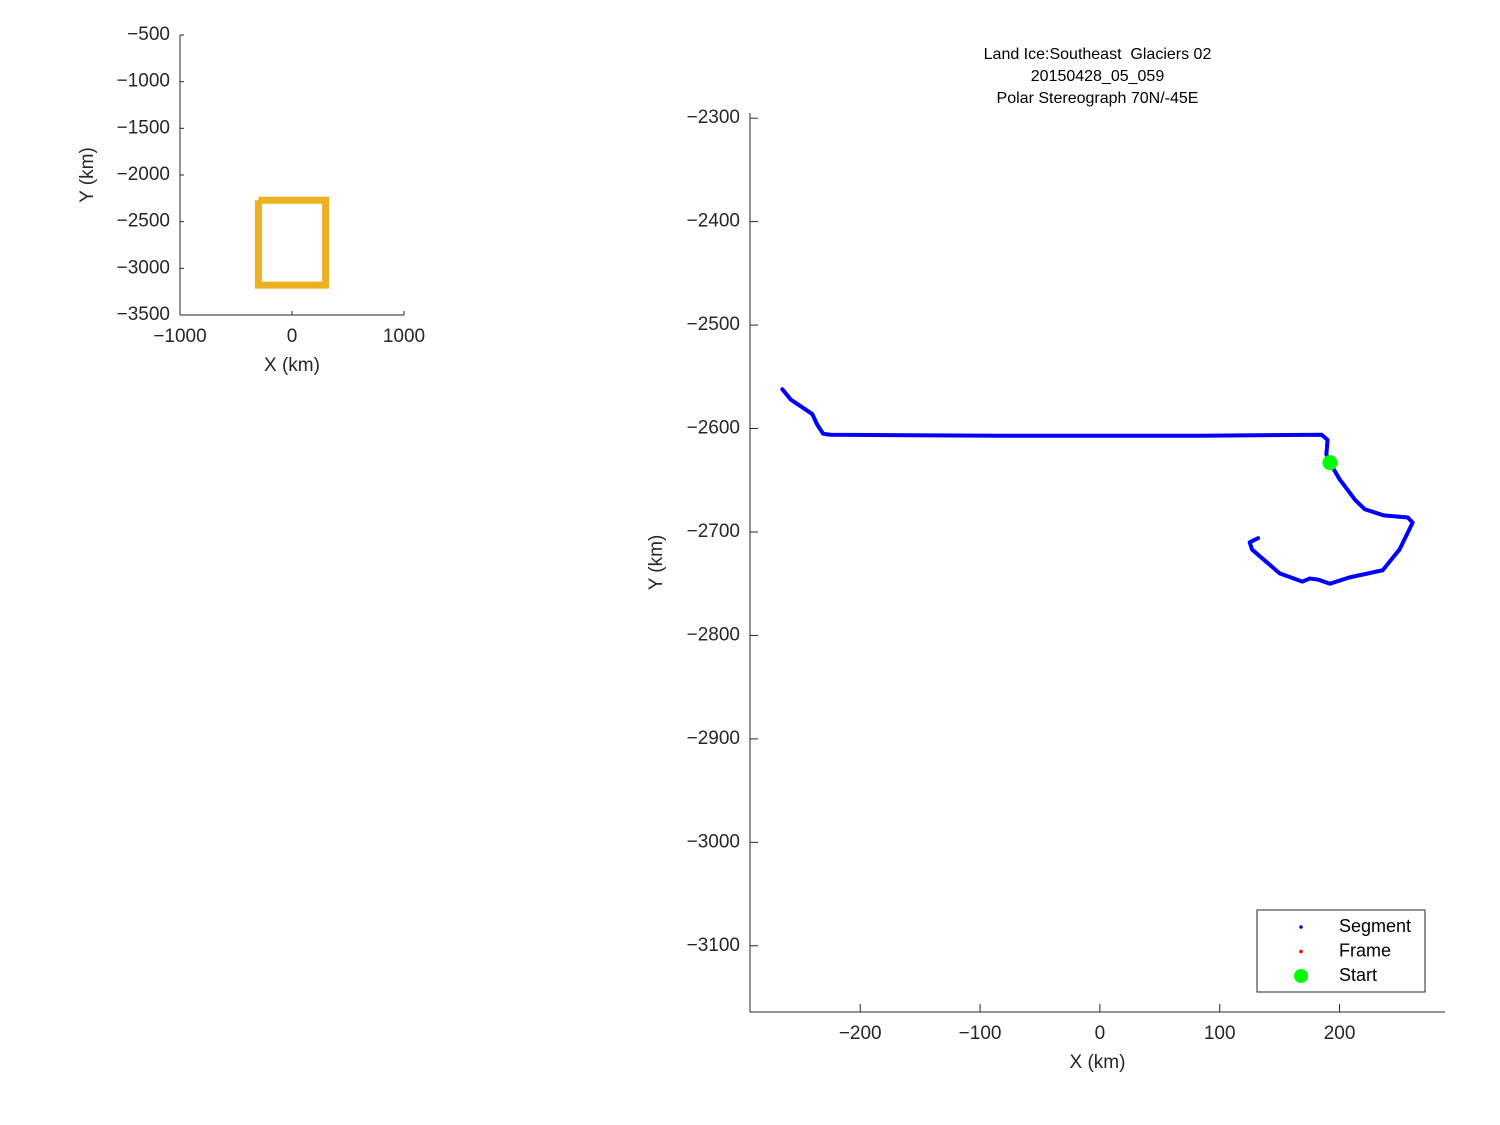  Describe the element at coordinates (148, 34) in the screenshot. I see `y-tick-label: −500` at that location.